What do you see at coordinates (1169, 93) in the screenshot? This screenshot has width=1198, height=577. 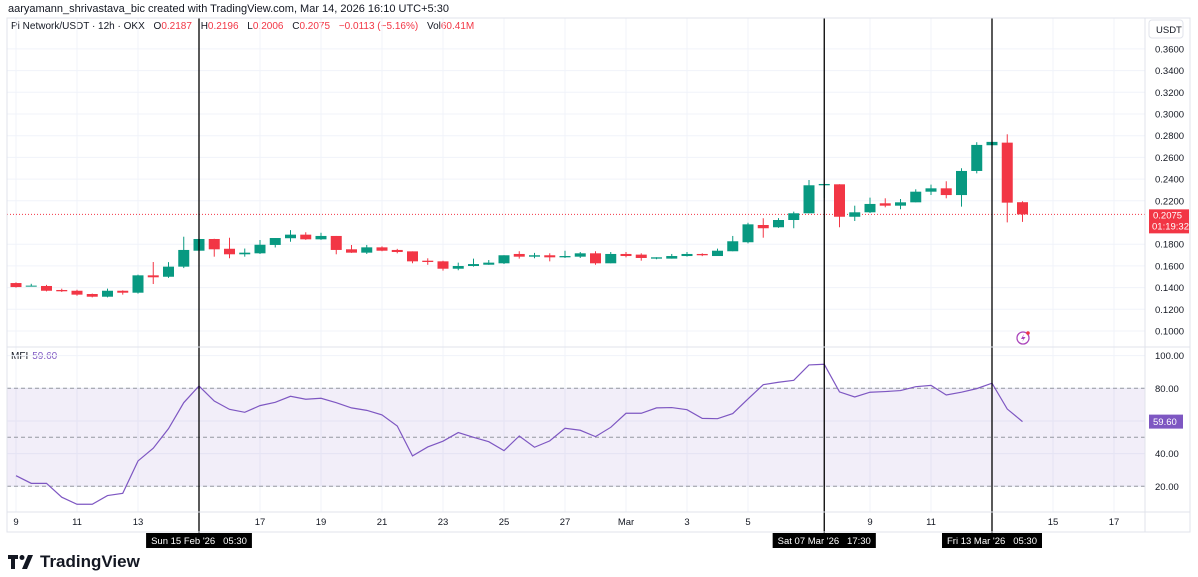 I see `price-tick: 0.3200` at bounding box center [1169, 93].